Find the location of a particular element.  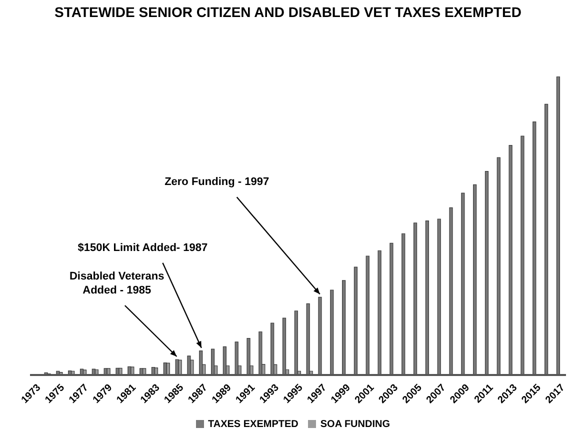

annotation: $150K Limit Added- 1987 is located at coordinates (143, 248).